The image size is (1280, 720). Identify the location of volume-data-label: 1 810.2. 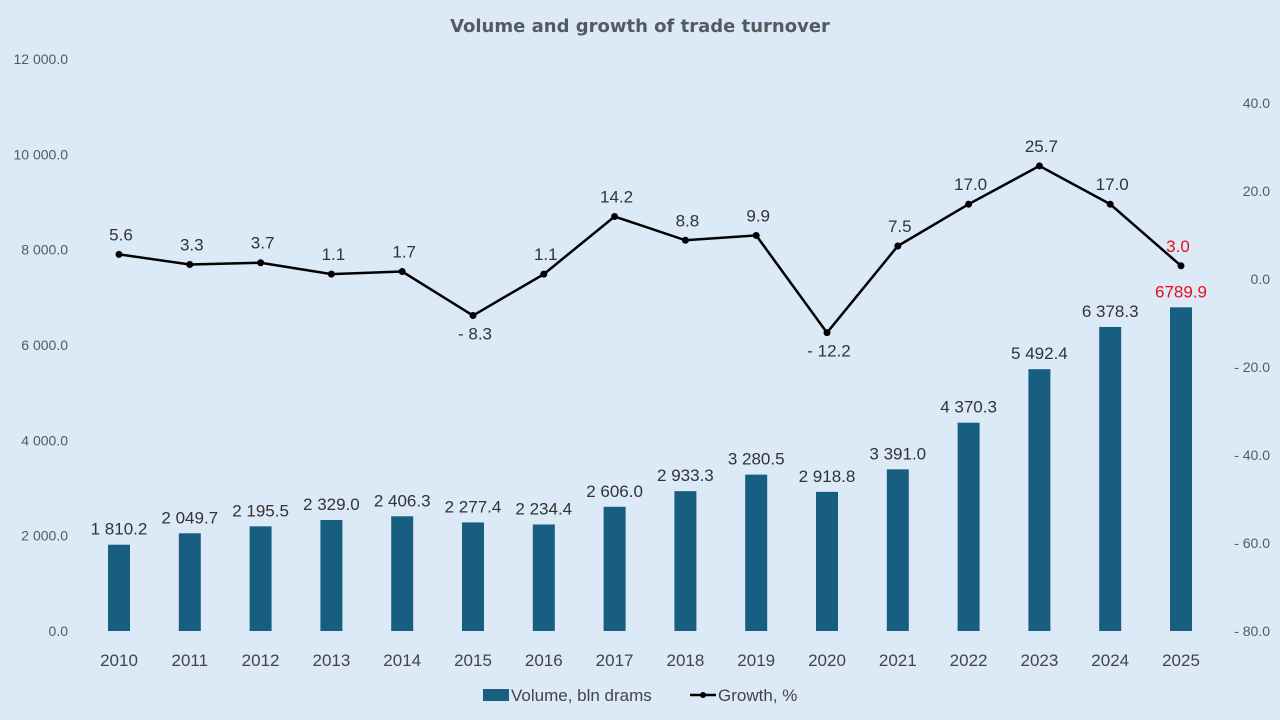
(119, 529).